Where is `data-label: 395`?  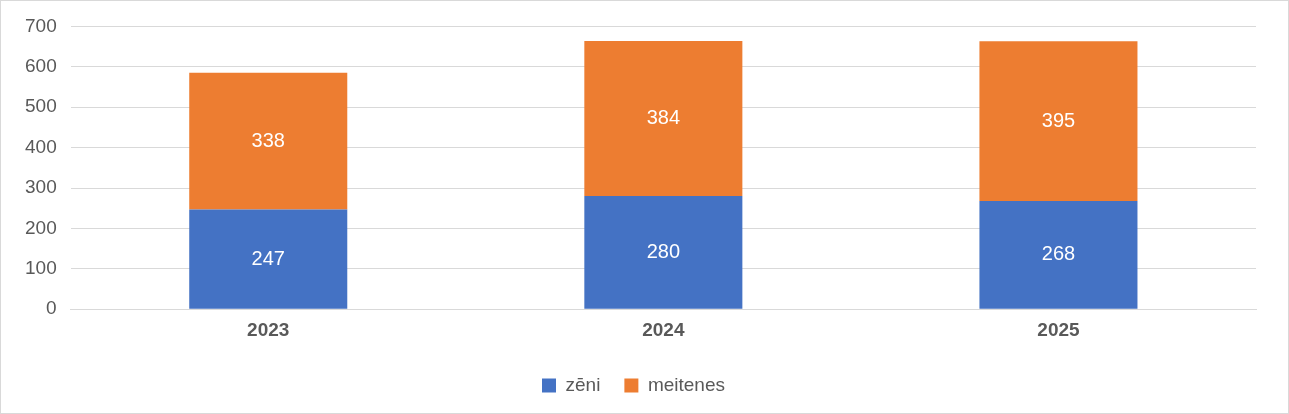 data-label: 395 is located at coordinates (1058, 119).